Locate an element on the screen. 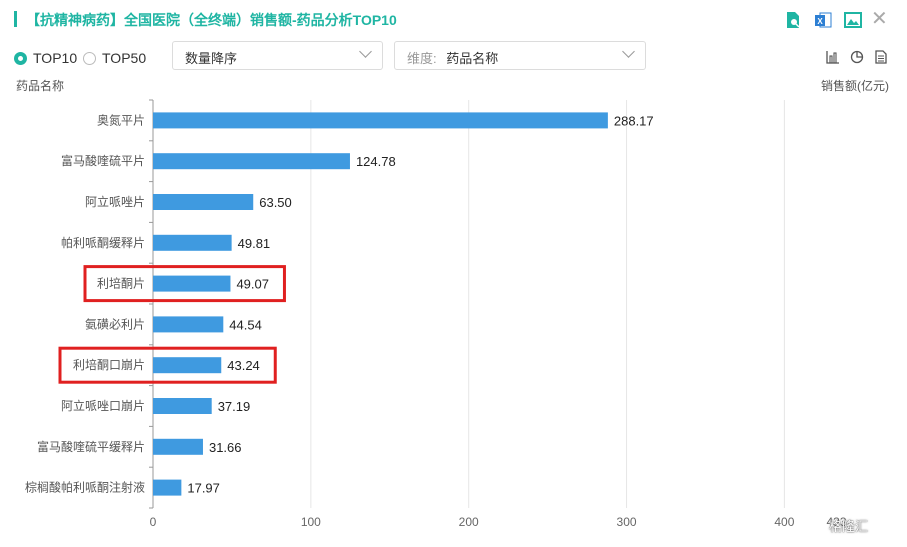 Image resolution: width=907 pixels, height=547 pixels. radio-top10-label: TOP10 is located at coordinates (55, 58).